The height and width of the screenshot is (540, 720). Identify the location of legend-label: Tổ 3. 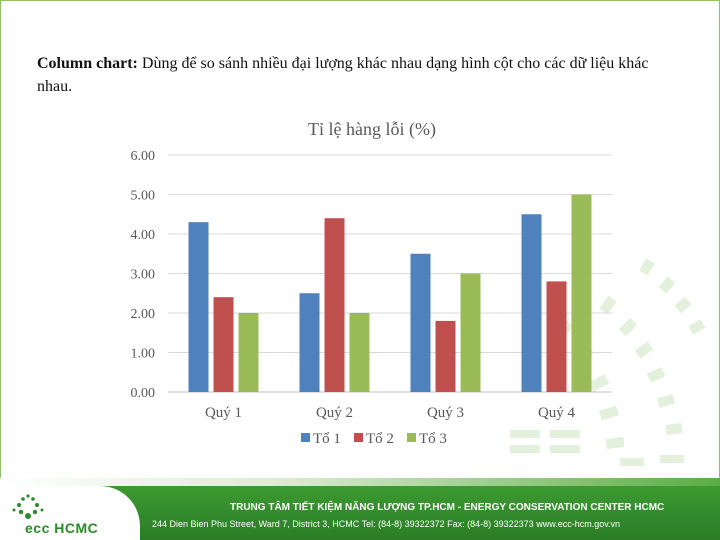
(433, 439).